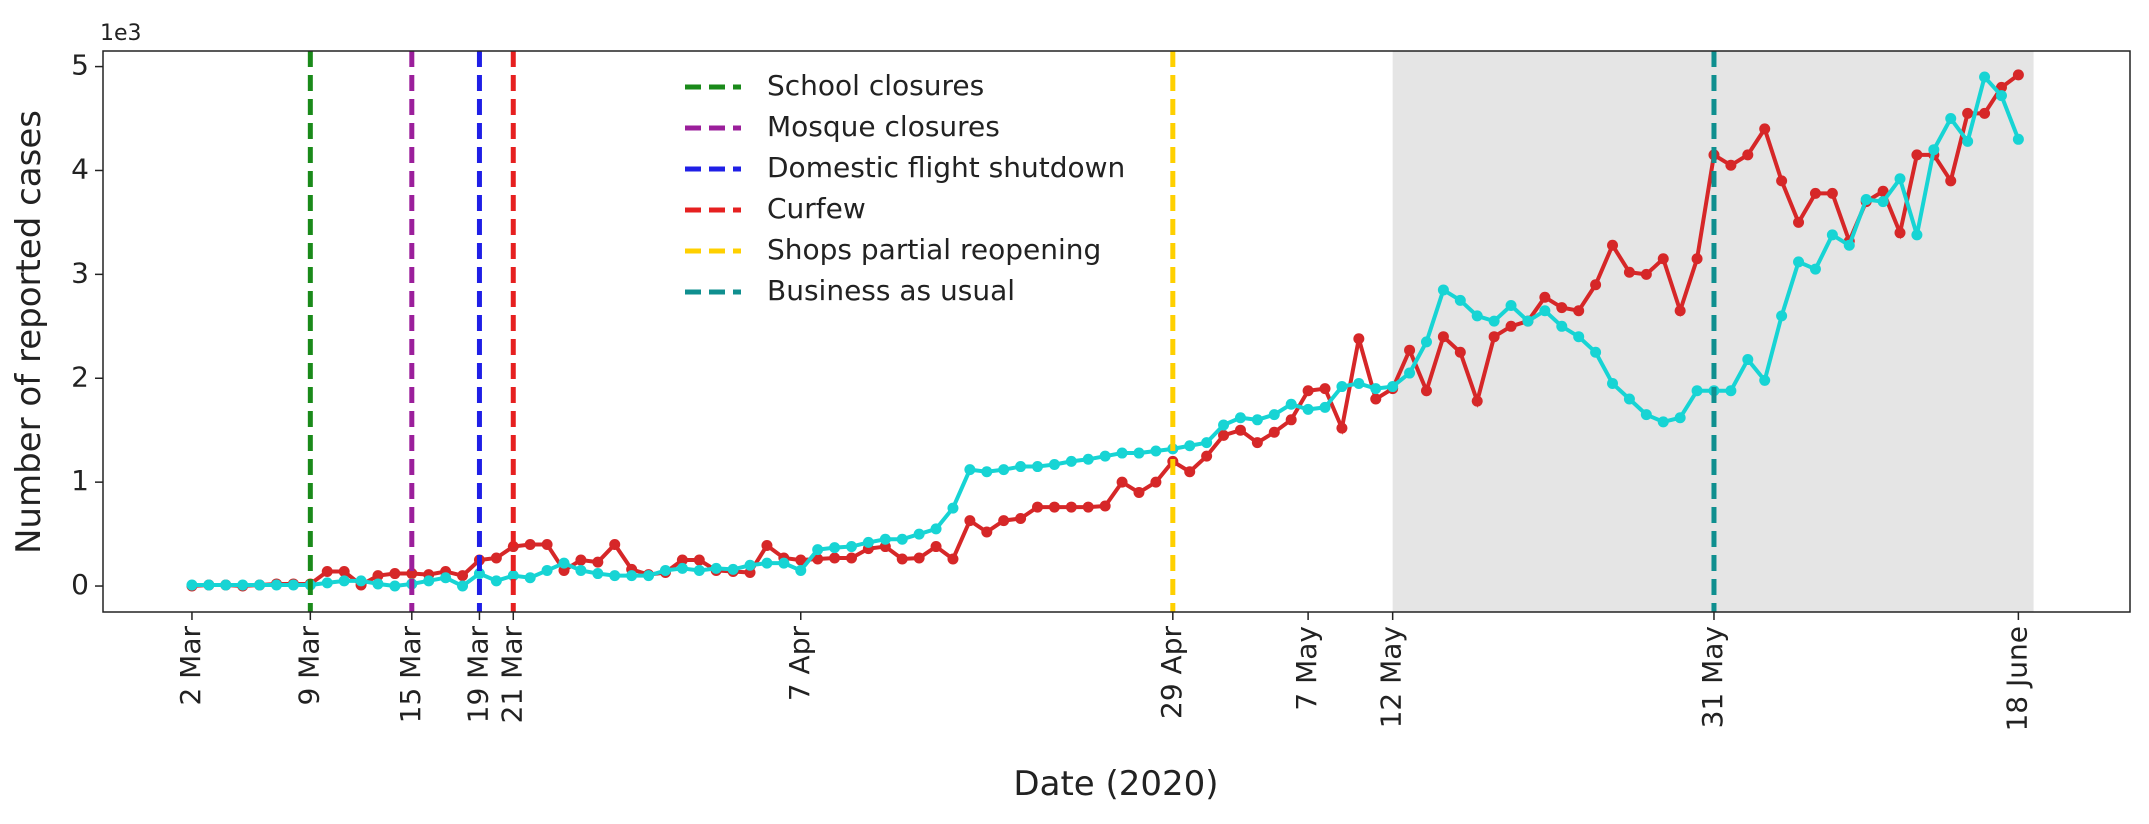  What do you see at coordinates (80, 272) in the screenshot?
I see `y-tick-label: 3` at bounding box center [80, 272].